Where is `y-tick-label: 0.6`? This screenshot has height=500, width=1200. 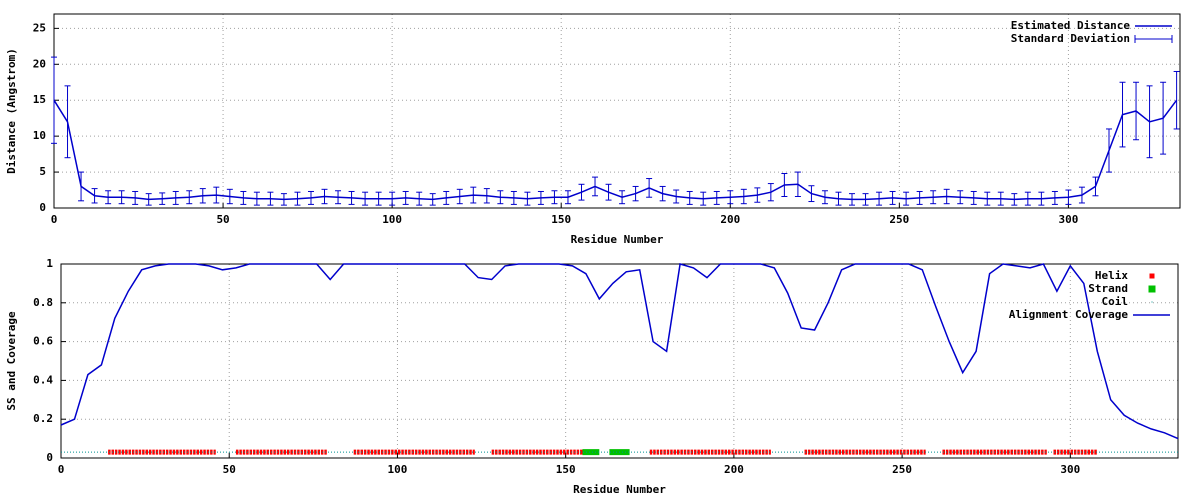
y-tick-label: 0.6 is located at coordinates (43, 341).